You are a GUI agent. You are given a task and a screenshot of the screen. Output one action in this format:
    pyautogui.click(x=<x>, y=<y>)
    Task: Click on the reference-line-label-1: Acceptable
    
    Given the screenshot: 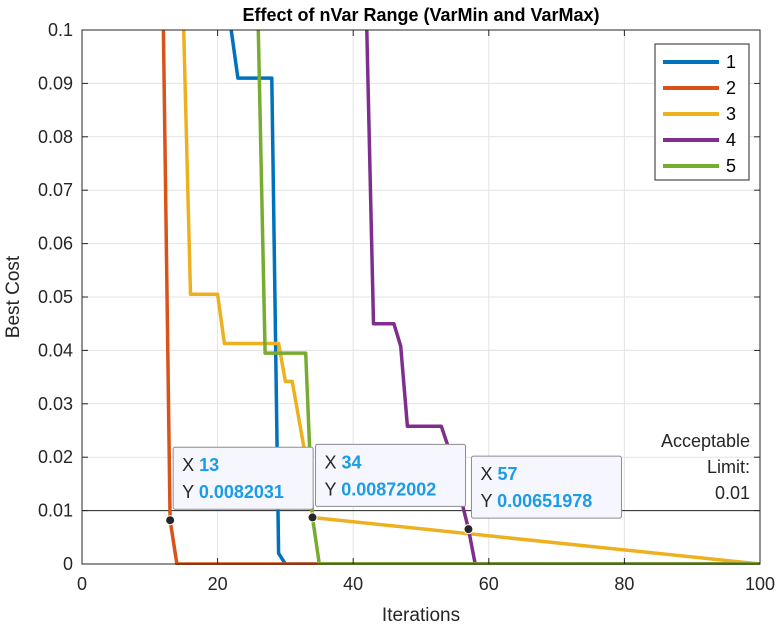 What is the action you would take?
    pyautogui.click(x=705, y=441)
    